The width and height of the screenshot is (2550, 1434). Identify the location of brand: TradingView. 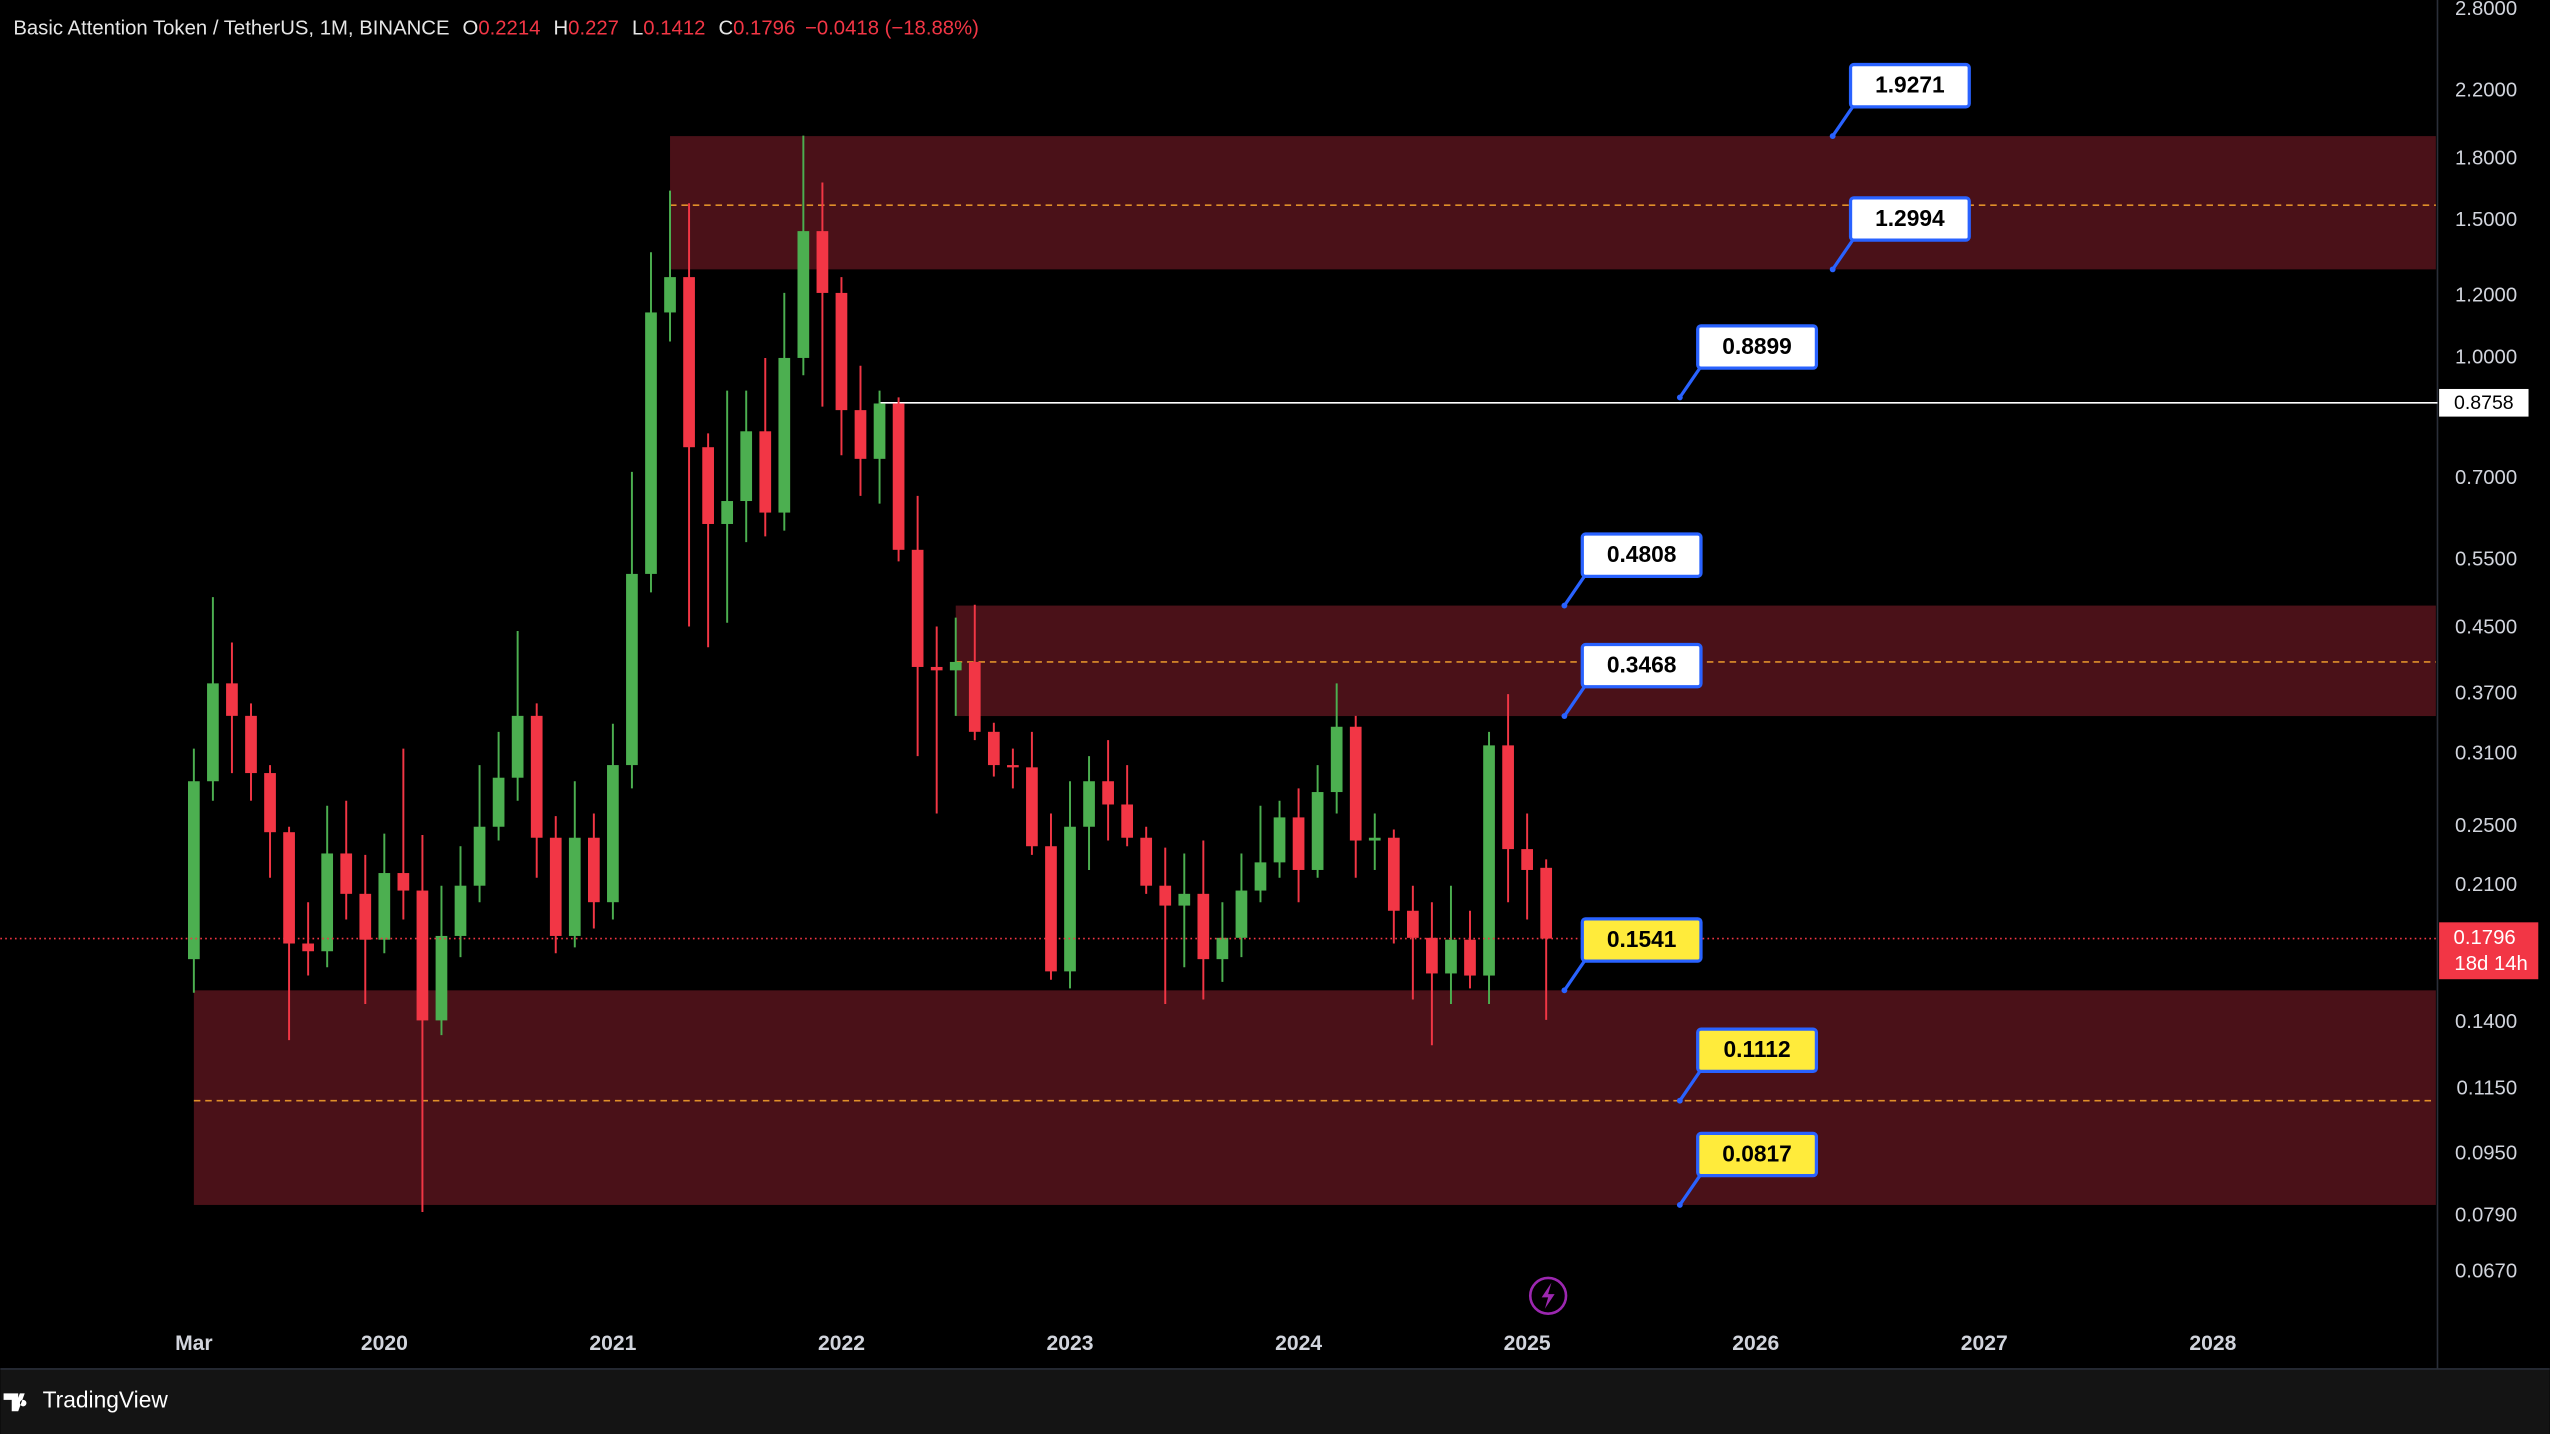
(106, 1399).